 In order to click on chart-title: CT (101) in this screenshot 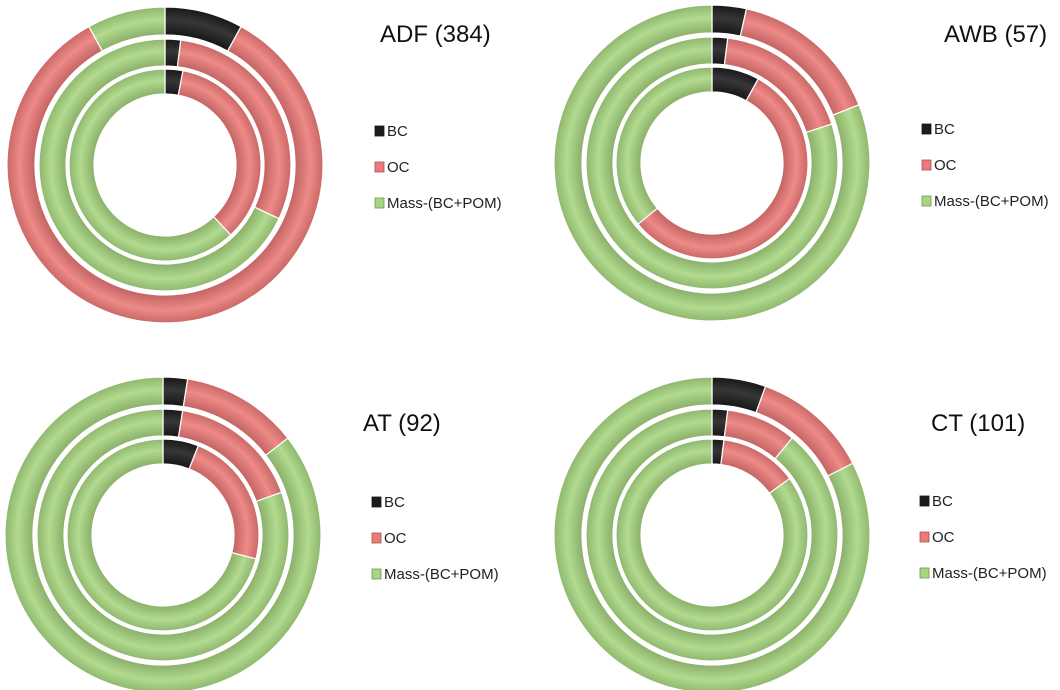, I will do `click(978, 423)`.